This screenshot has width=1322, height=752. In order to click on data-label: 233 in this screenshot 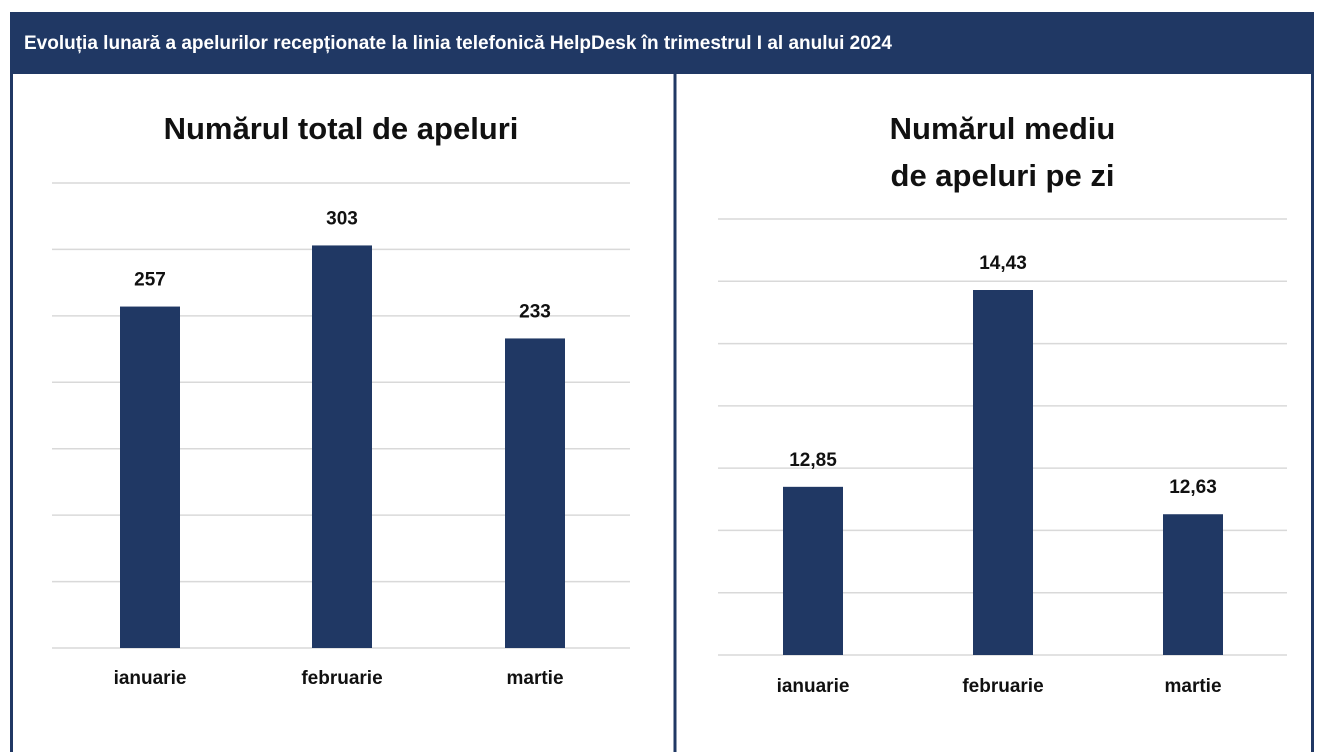, I will do `click(535, 311)`.